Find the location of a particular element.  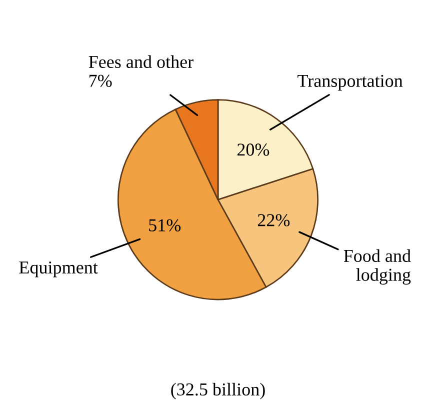

text: (32.5 billion) is located at coordinates (218, 391).